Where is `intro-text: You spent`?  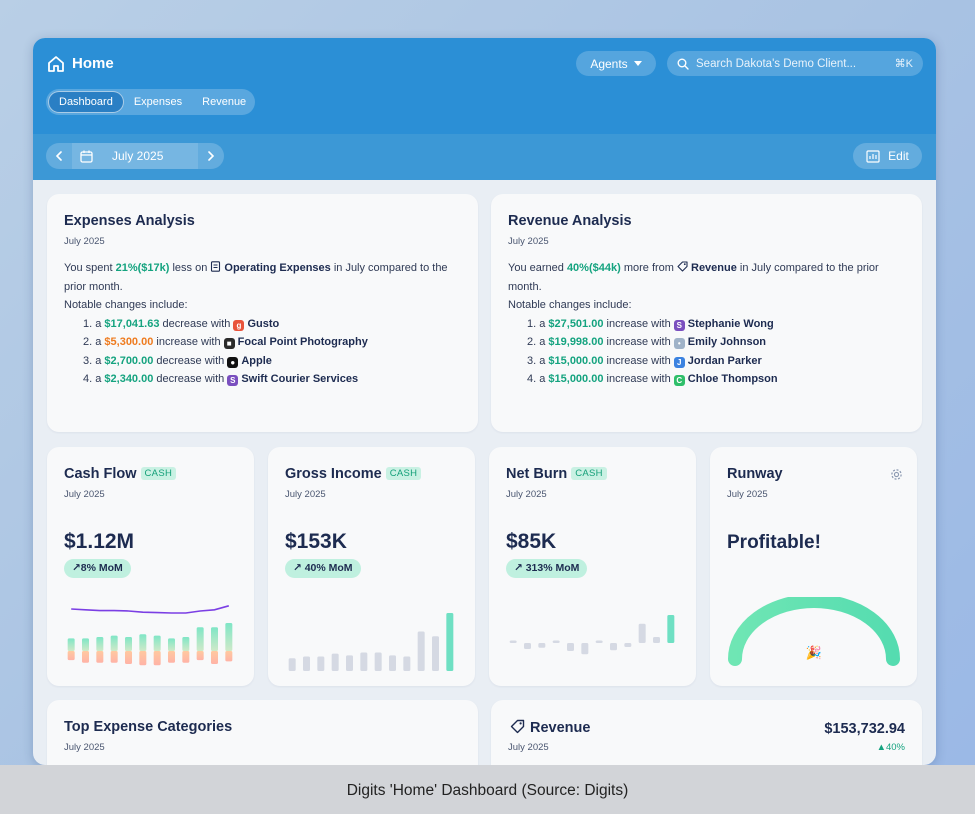
intro-text: You spent is located at coordinates (90, 268).